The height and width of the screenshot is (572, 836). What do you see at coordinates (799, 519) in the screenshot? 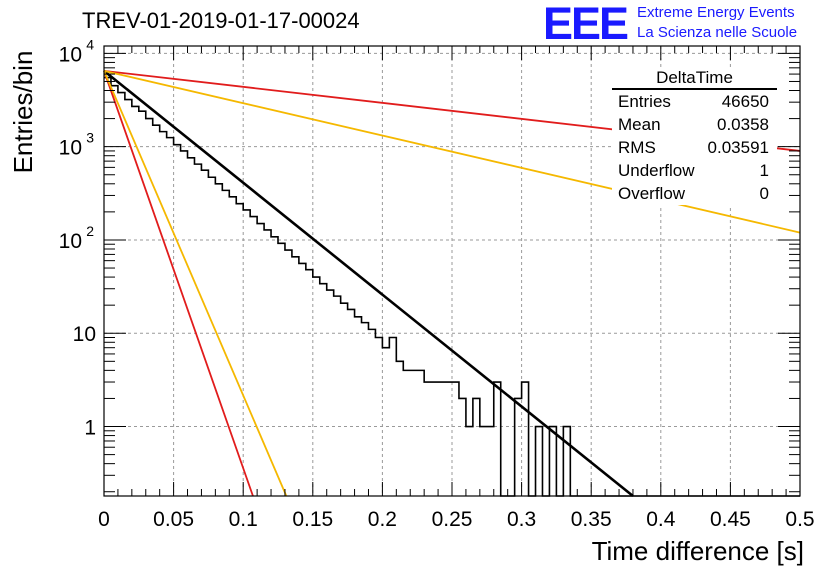
I see `x-tick-label: 0.5` at bounding box center [799, 519].